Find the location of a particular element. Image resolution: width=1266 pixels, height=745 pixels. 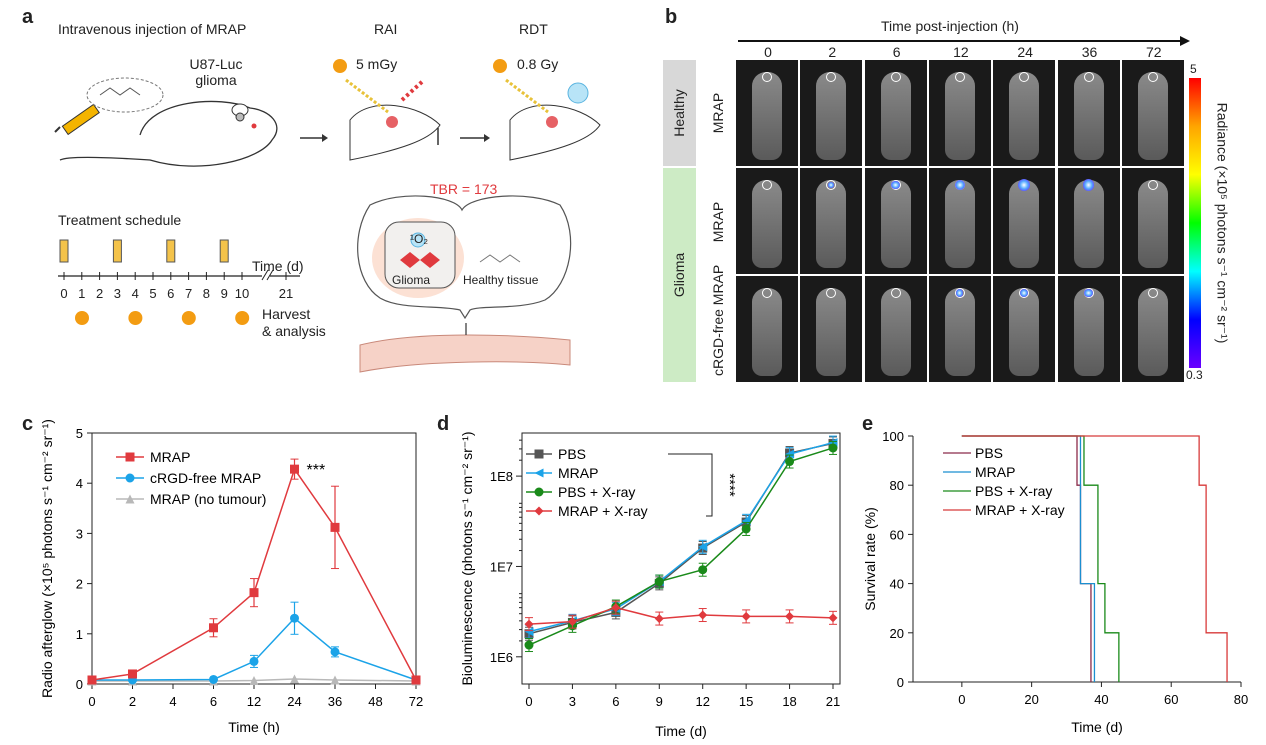

x-tick-label: 21 is located at coordinates (833, 701).